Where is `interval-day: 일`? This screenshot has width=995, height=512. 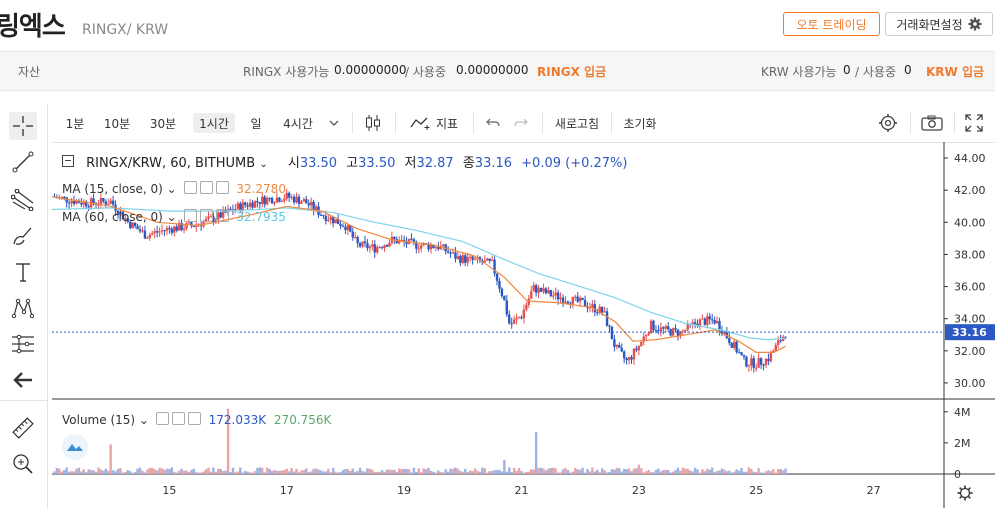 interval-day: 일 is located at coordinates (256, 123).